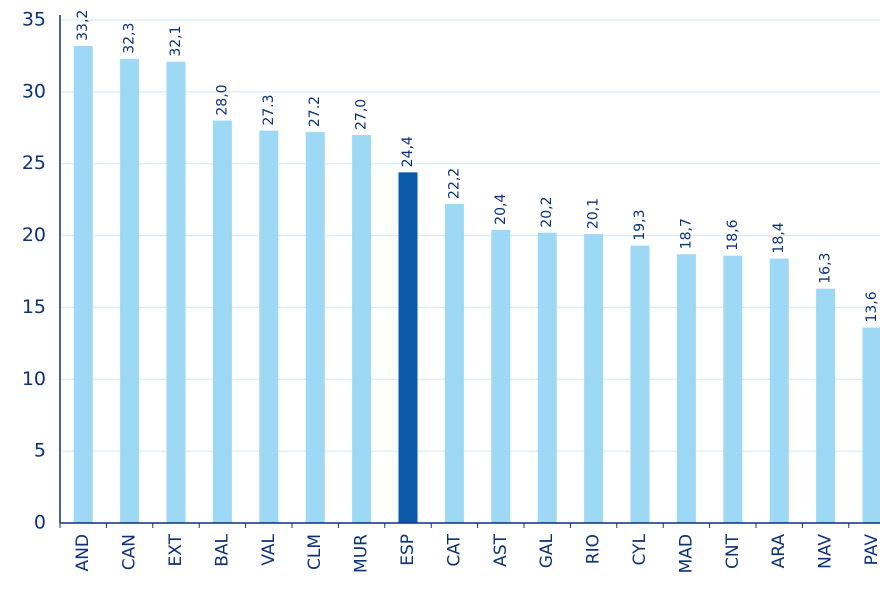 The width and height of the screenshot is (880, 600). What do you see at coordinates (34, 379) in the screenshot?
I see `y-tick-label: 10` at bounding box center [34, 379].